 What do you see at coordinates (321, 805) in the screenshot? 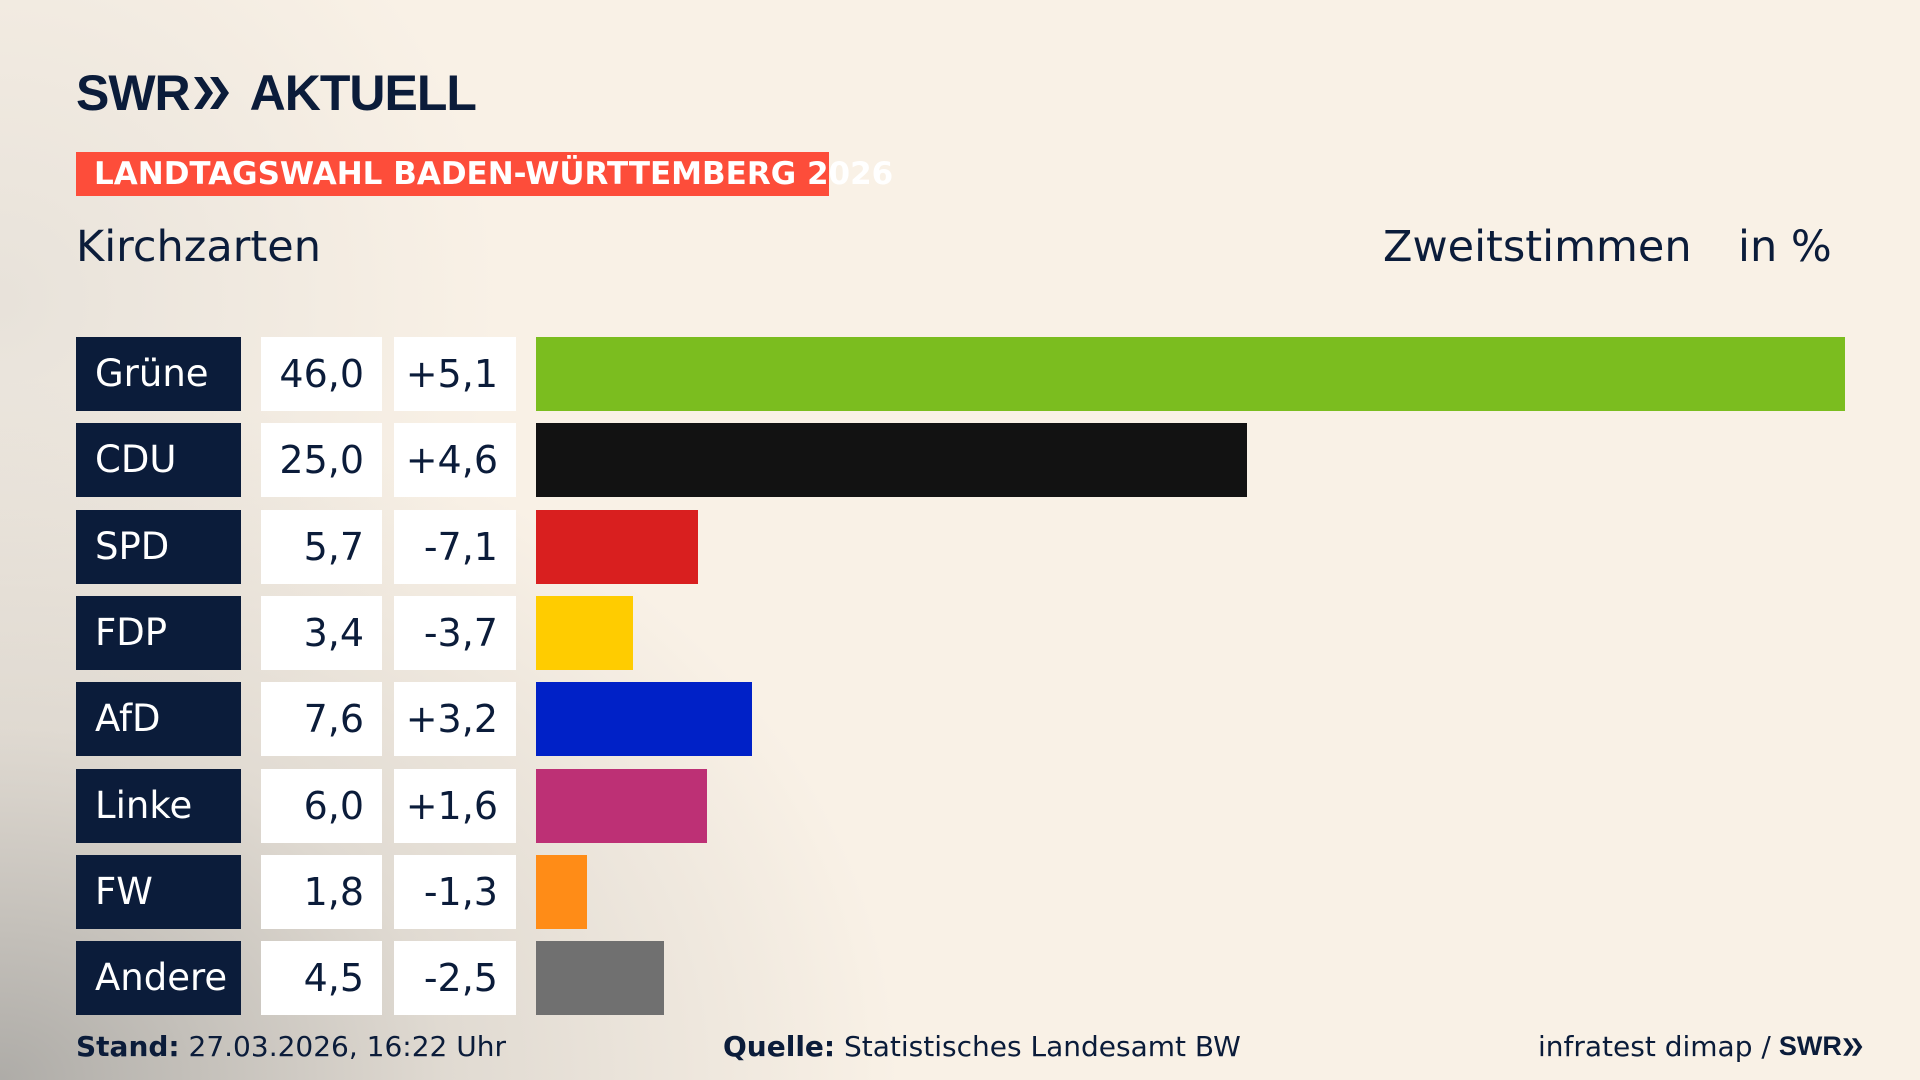
I see `vote-share-value: 6,0` at bounding box center [321, 805].